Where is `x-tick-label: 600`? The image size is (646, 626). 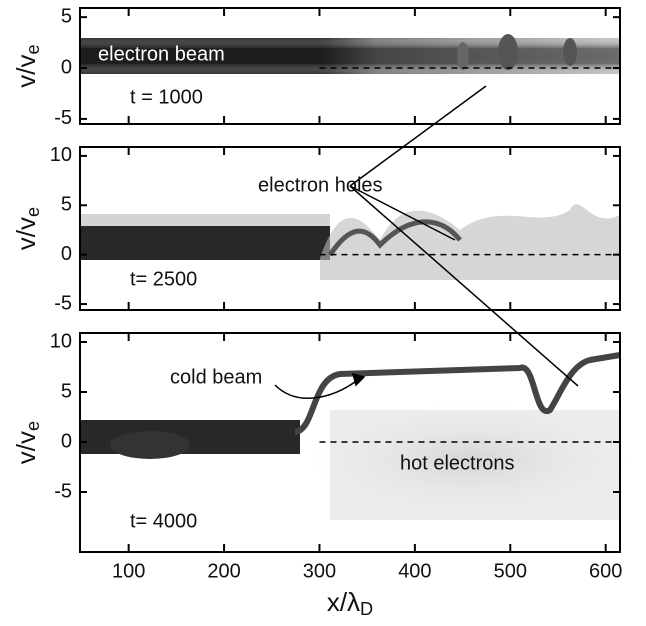
x-tick-label: 600 is located at coordinates (605, 571).